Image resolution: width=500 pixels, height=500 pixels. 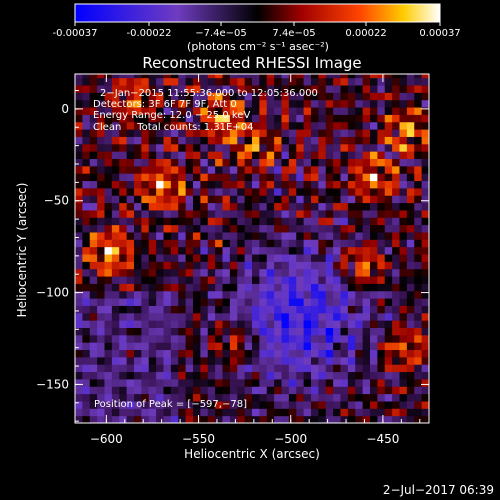 I want to click on peak-position-label: Position of Peak = [−597,−78], so click(x=170, y=404).